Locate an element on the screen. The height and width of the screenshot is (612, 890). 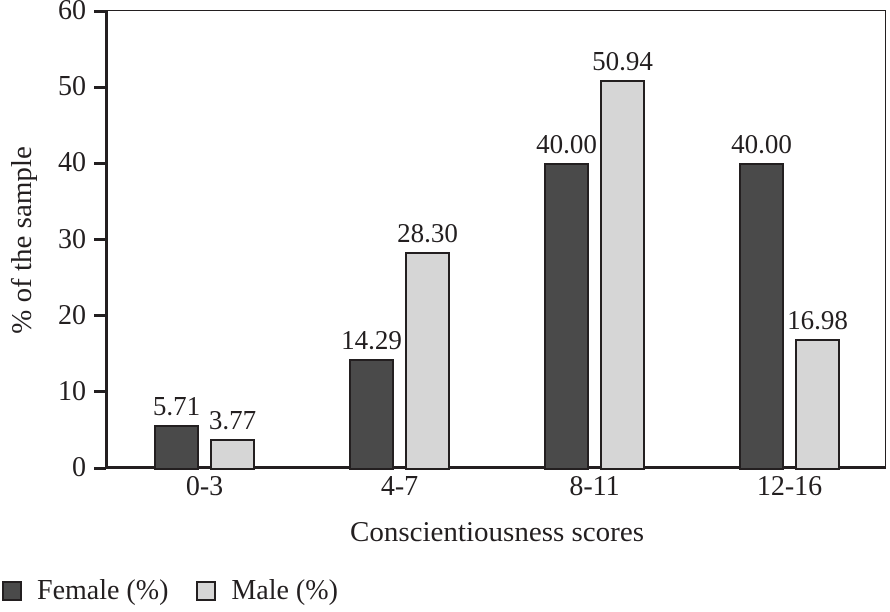
legend-item-female: Female (%) is located at coordinates (85, 591).